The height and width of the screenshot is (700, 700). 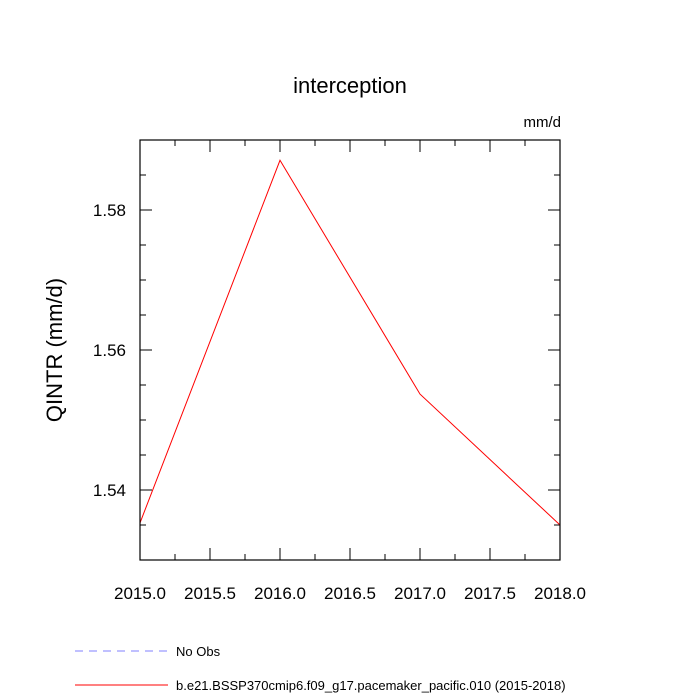 What do you see at coordinates (210, 593) in the screenshot?
I see `x-tick-label: 2015.5` at bounding box center [210, 593].